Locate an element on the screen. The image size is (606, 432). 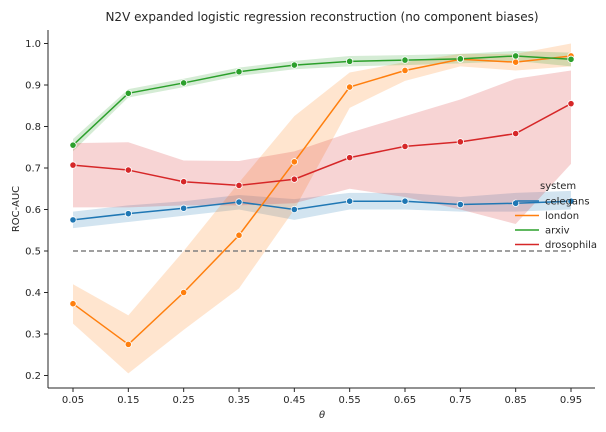
x-tick-label: 0.85 is located at coordinates (516, 400).